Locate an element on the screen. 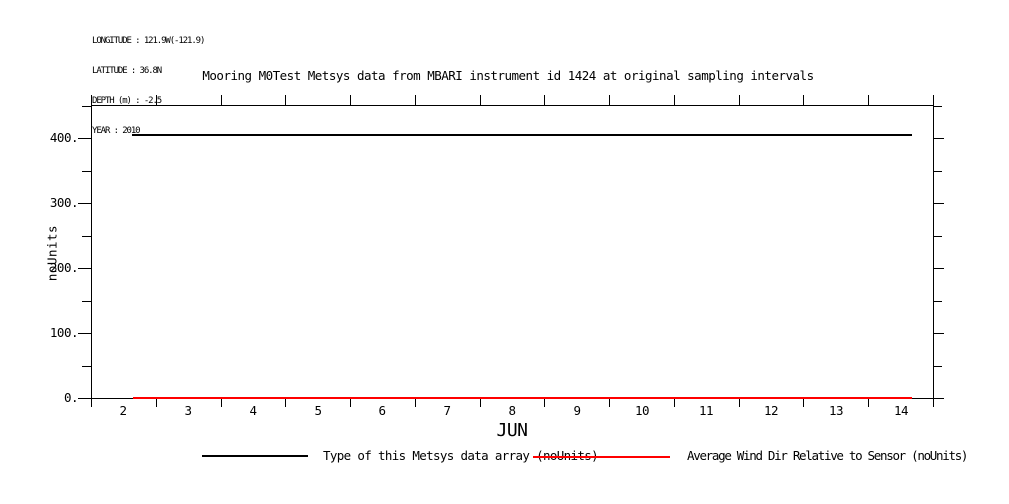  y-tick-label: 200. is located at coordinates (64, 267).